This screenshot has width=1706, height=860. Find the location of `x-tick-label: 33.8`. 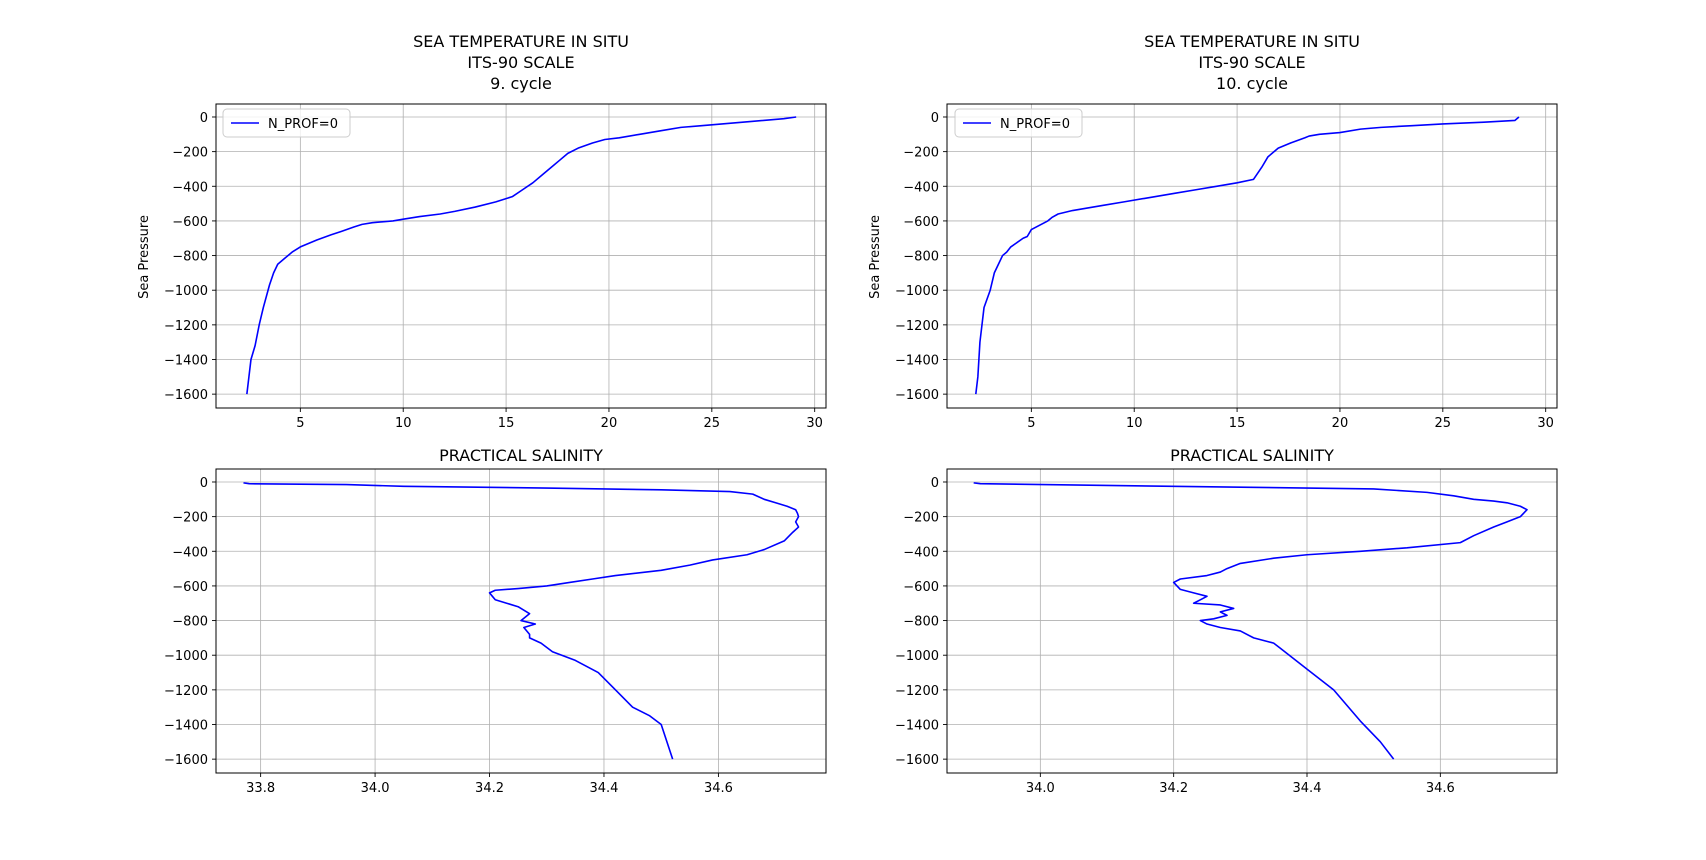

x-tick-label: 33.8 is located at coordinates (260, 788).